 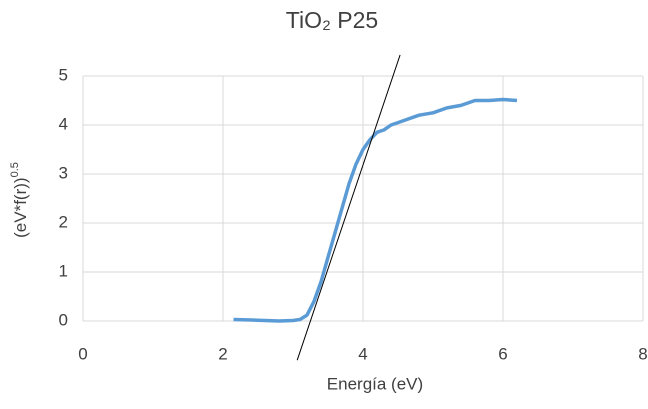 I want to click on x-tick-label: 6, so click(x=502, y=353).